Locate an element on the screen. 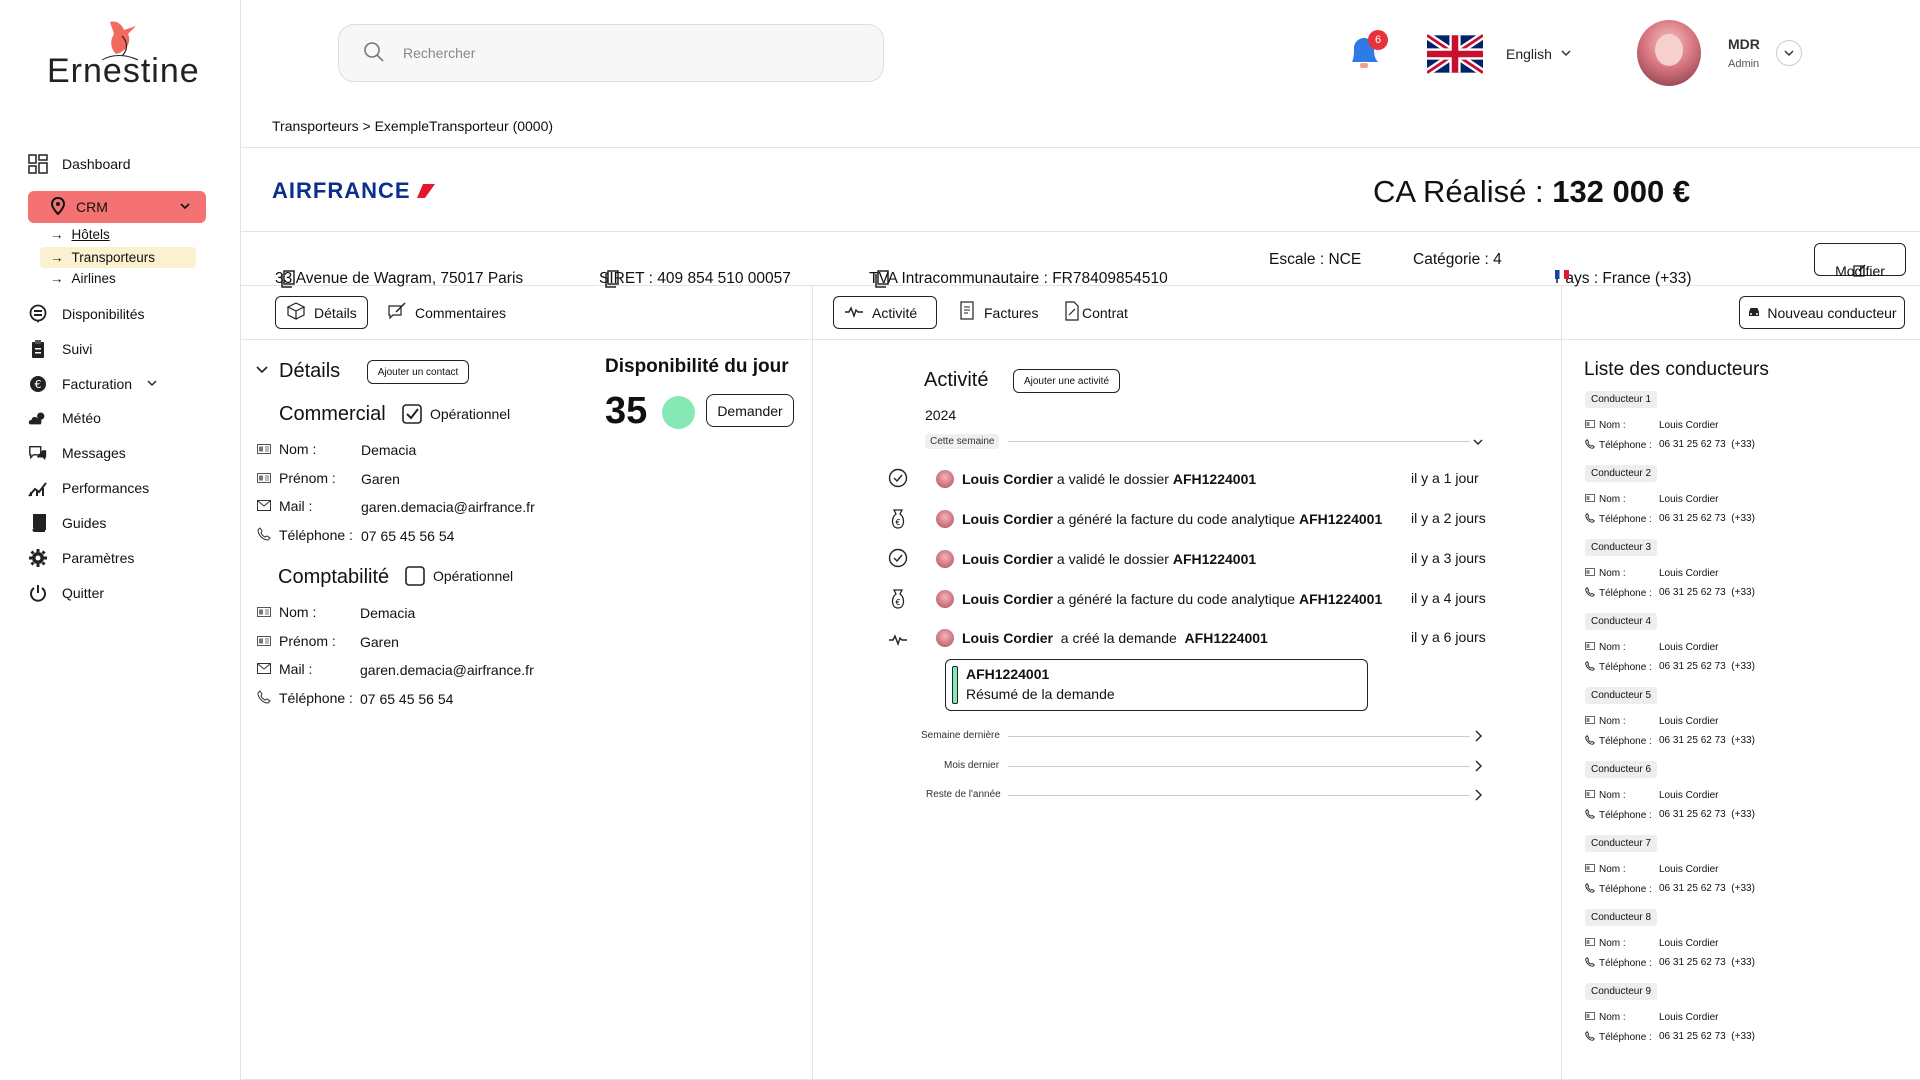  add-contact-button: Ajouter un contact is located at coordinates (418, 372).